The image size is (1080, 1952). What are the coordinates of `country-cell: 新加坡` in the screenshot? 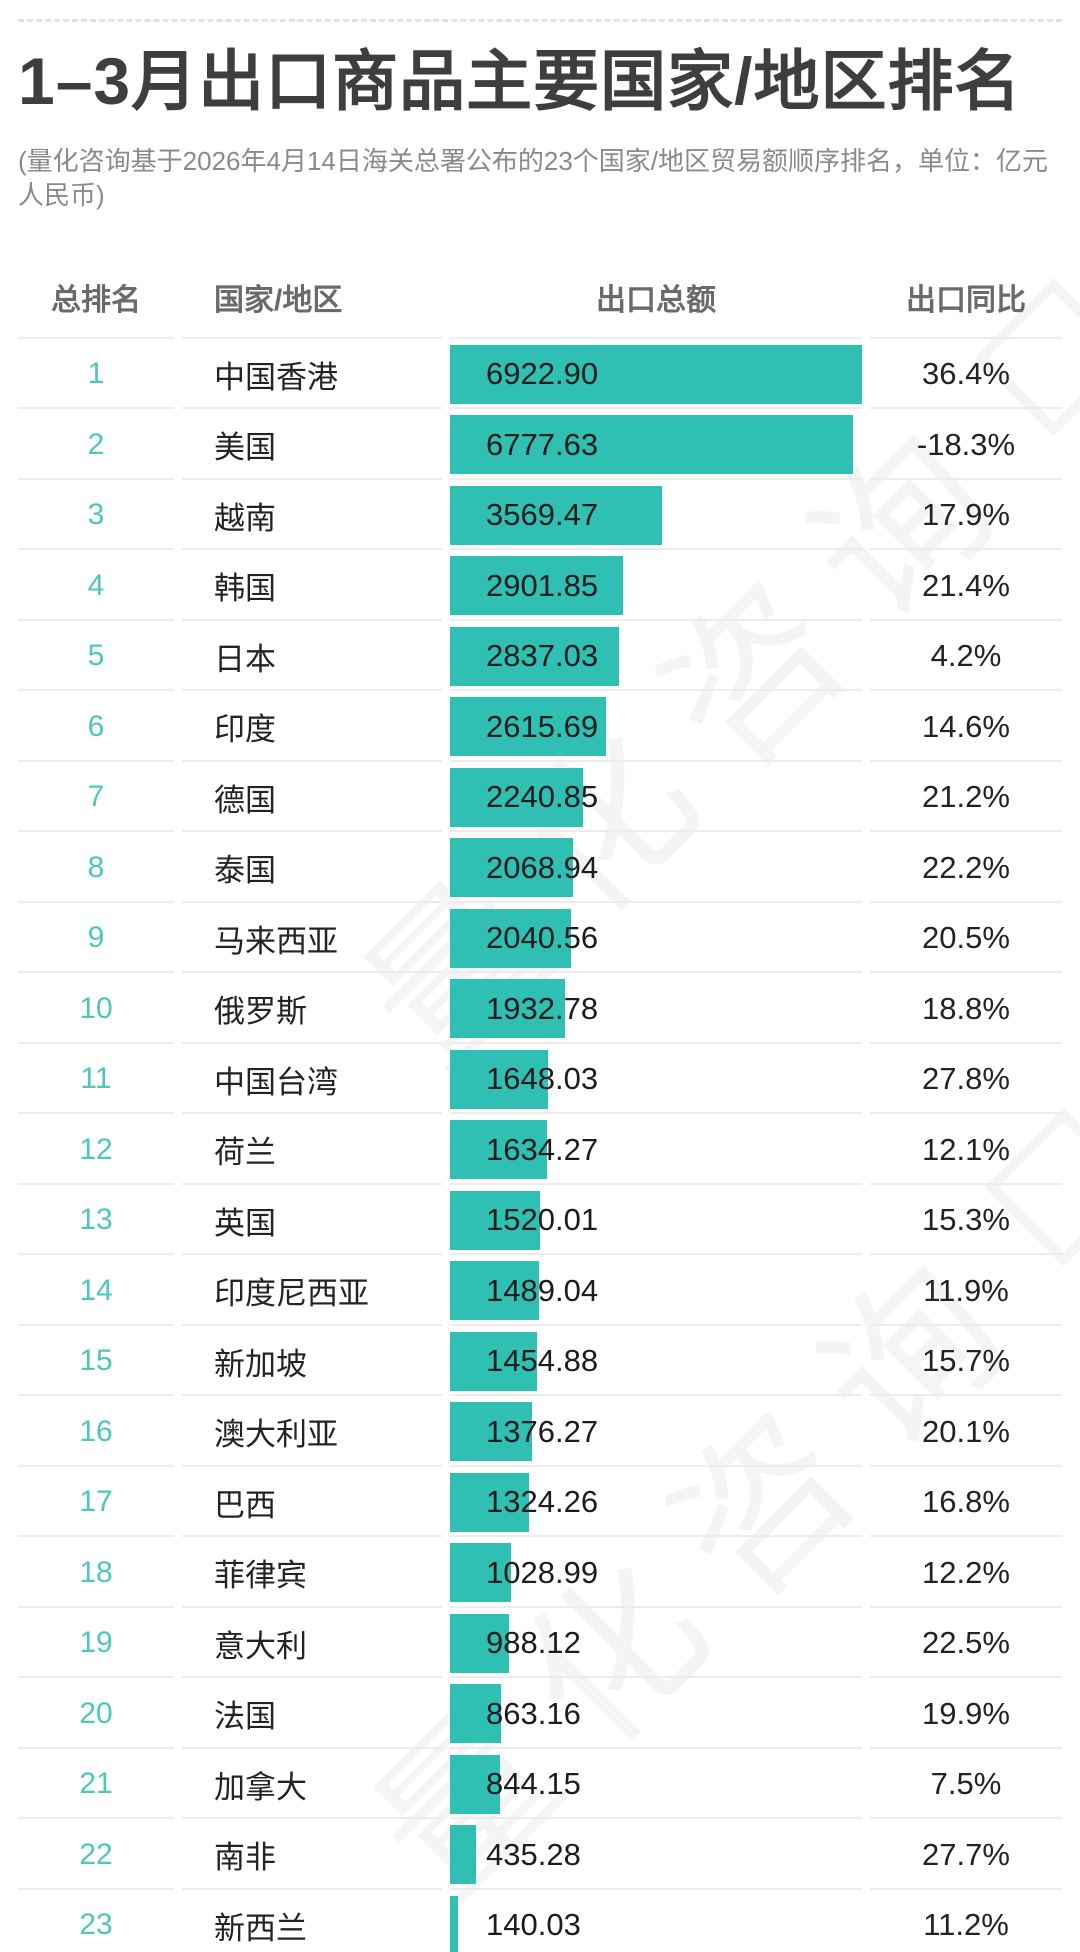 It's located at (312, 1360).